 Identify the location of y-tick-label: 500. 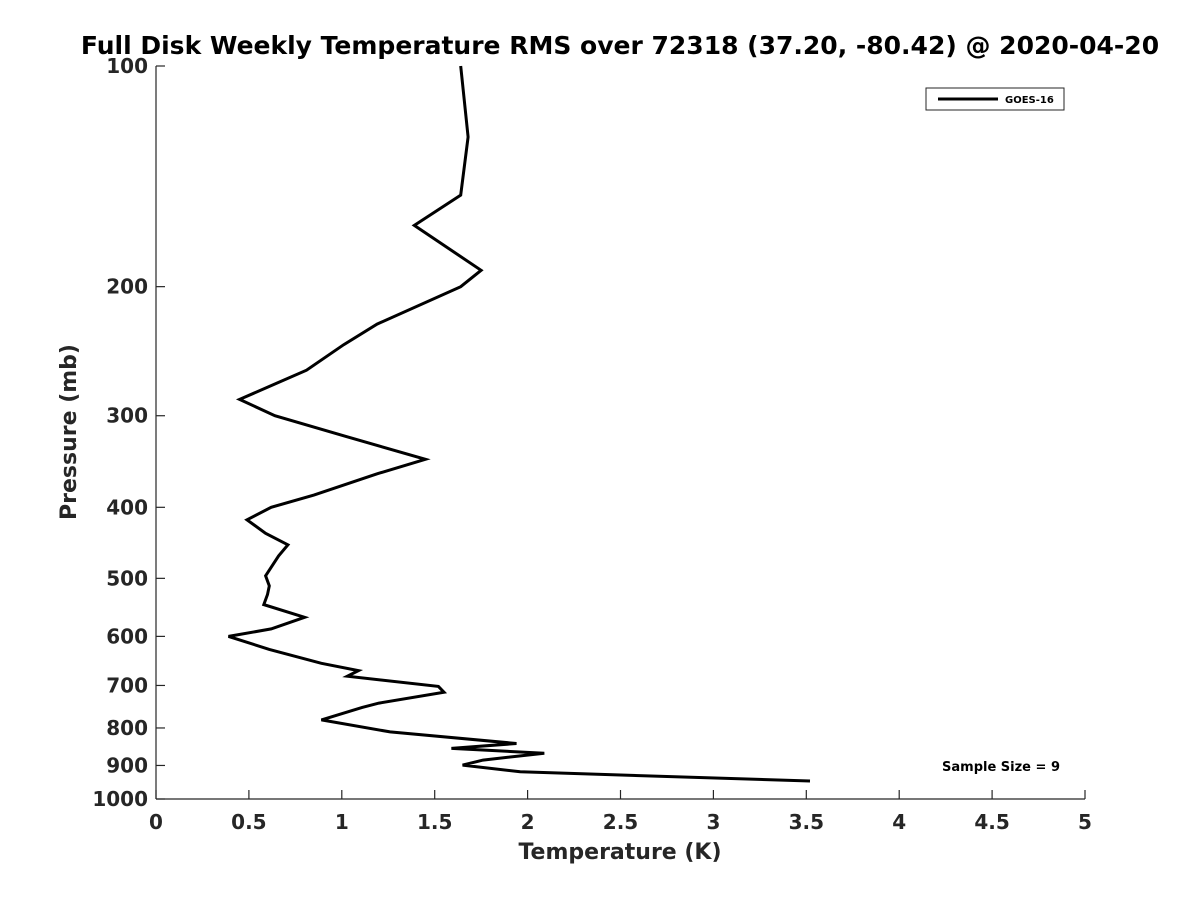
(127, 578).